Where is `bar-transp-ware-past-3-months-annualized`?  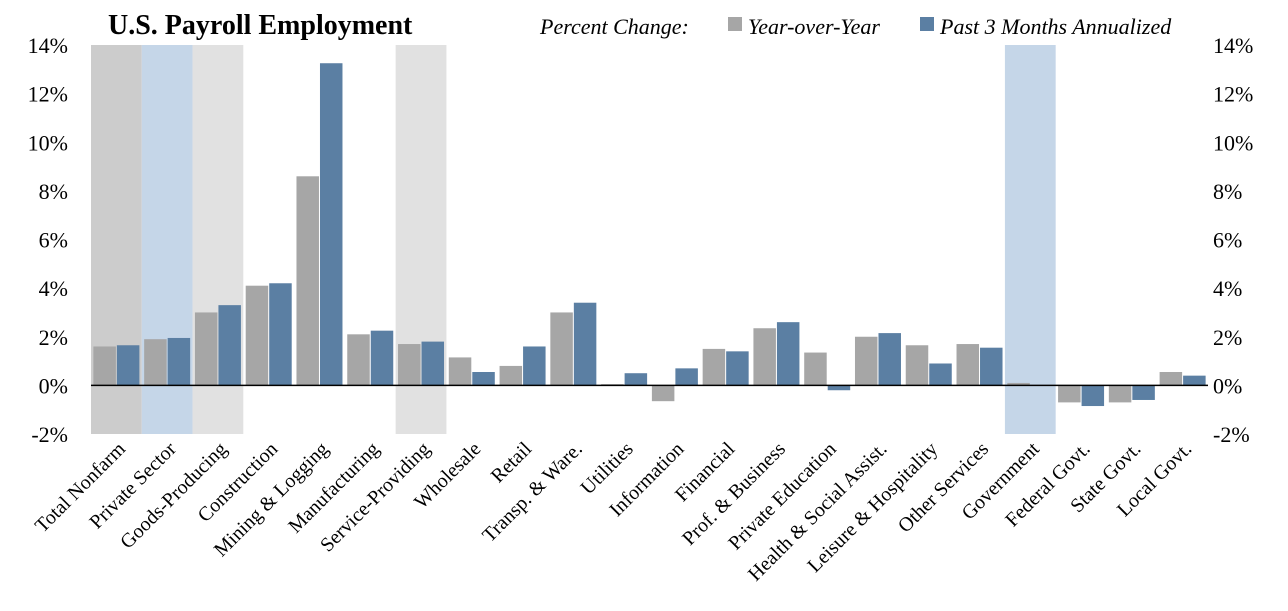 bar-transp-ware-past-3-months-annualized is located at coordinates (585, 344).